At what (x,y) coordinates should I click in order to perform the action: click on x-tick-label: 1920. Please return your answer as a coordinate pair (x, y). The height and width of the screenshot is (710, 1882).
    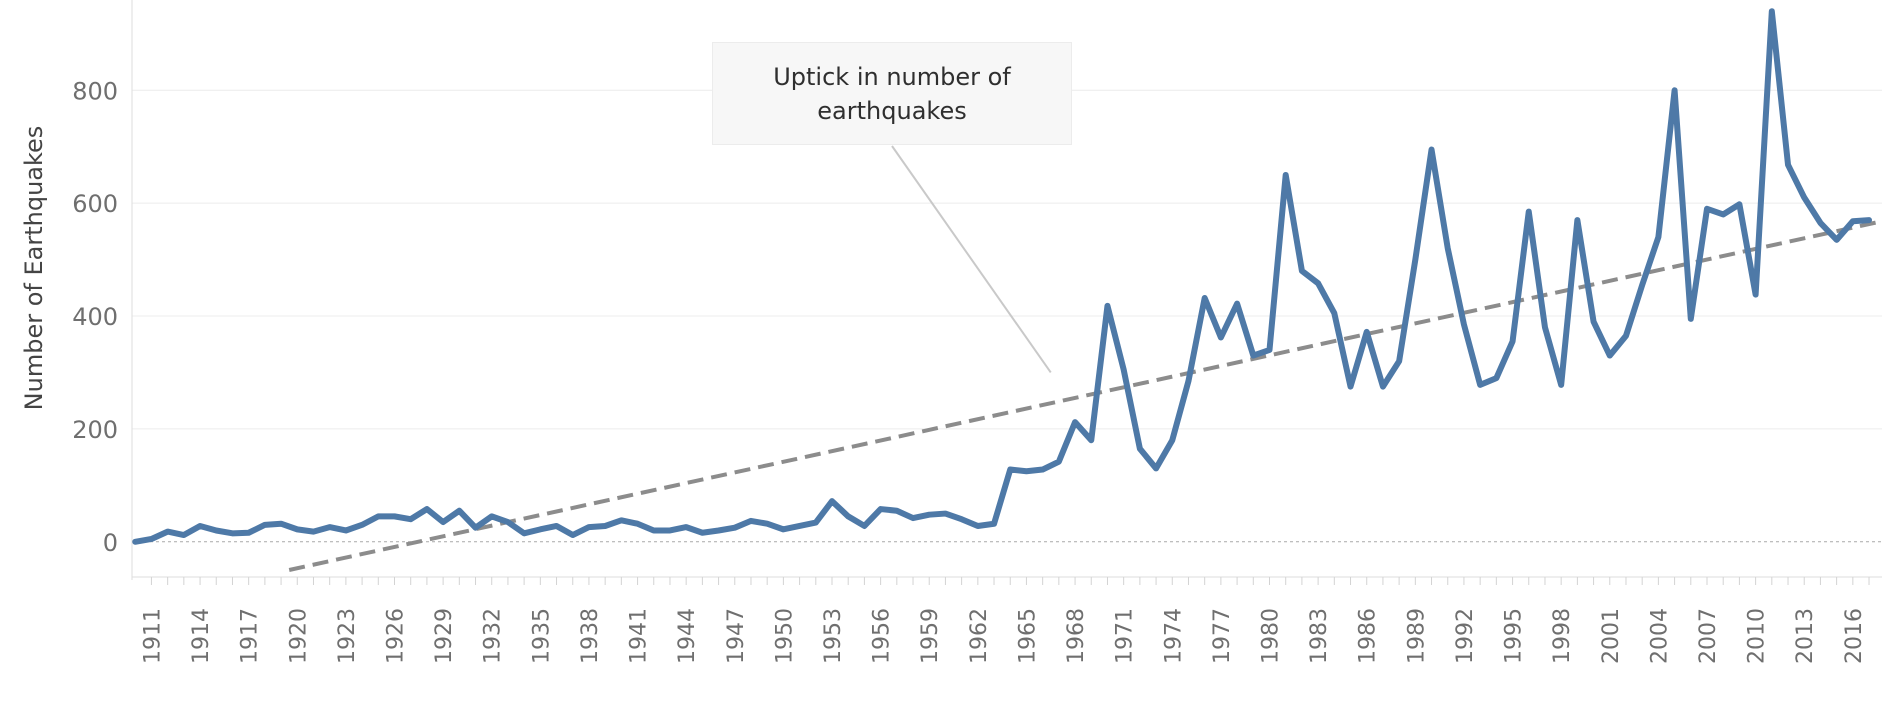
    Looking at the image, I should click on (298, 636).